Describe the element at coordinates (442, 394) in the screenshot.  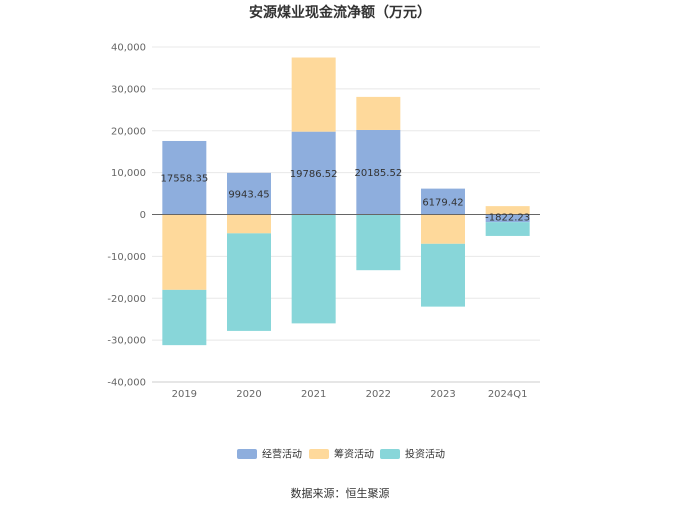
I see `x-tick-label: 2023` at that location.